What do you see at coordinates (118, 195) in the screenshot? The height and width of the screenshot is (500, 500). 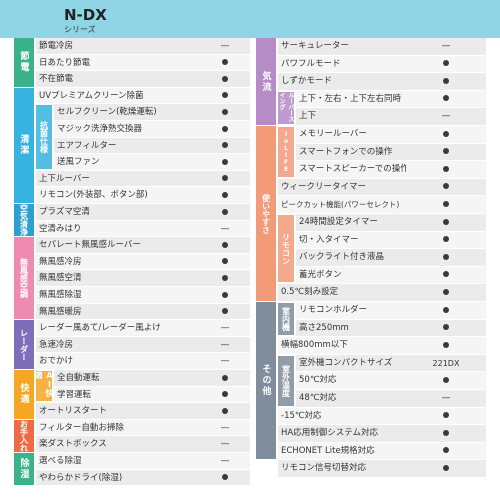 I see `feature-label: リモコン(外装部、ボタン部)` at bounding box center [118, 195].